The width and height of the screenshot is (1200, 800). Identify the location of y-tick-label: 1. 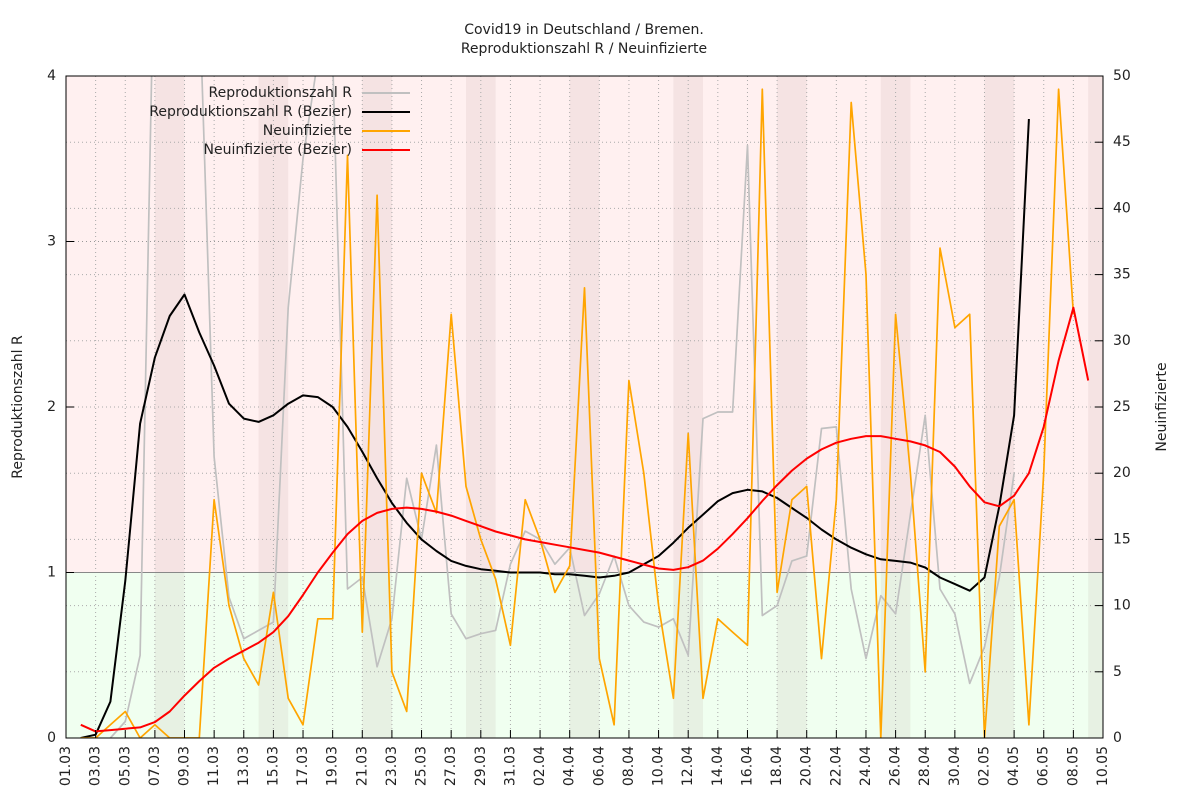
(51, 573).